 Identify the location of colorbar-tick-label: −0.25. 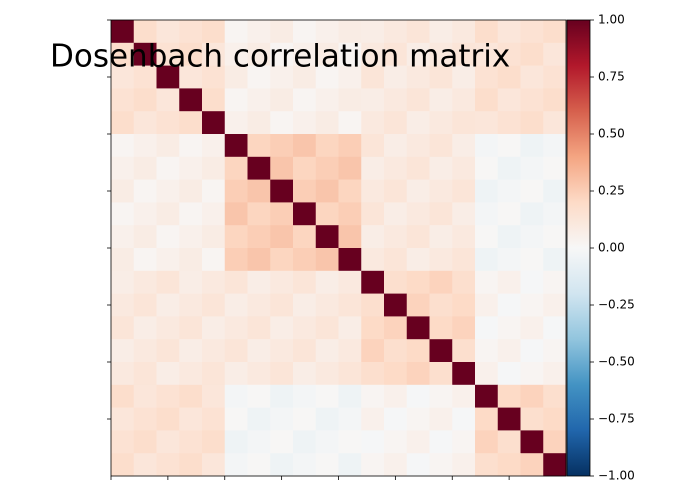
(616, 305).